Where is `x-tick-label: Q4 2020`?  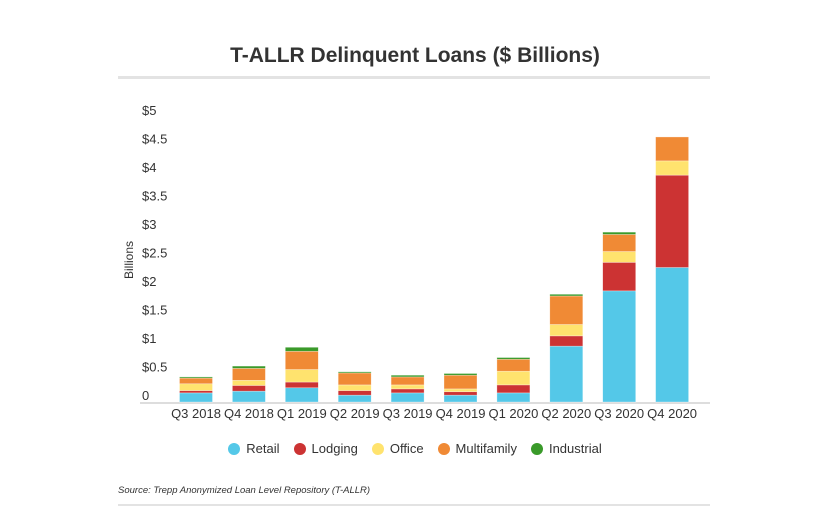
x-tick-label: Q4 2020 is located at coordinates (672, 413).